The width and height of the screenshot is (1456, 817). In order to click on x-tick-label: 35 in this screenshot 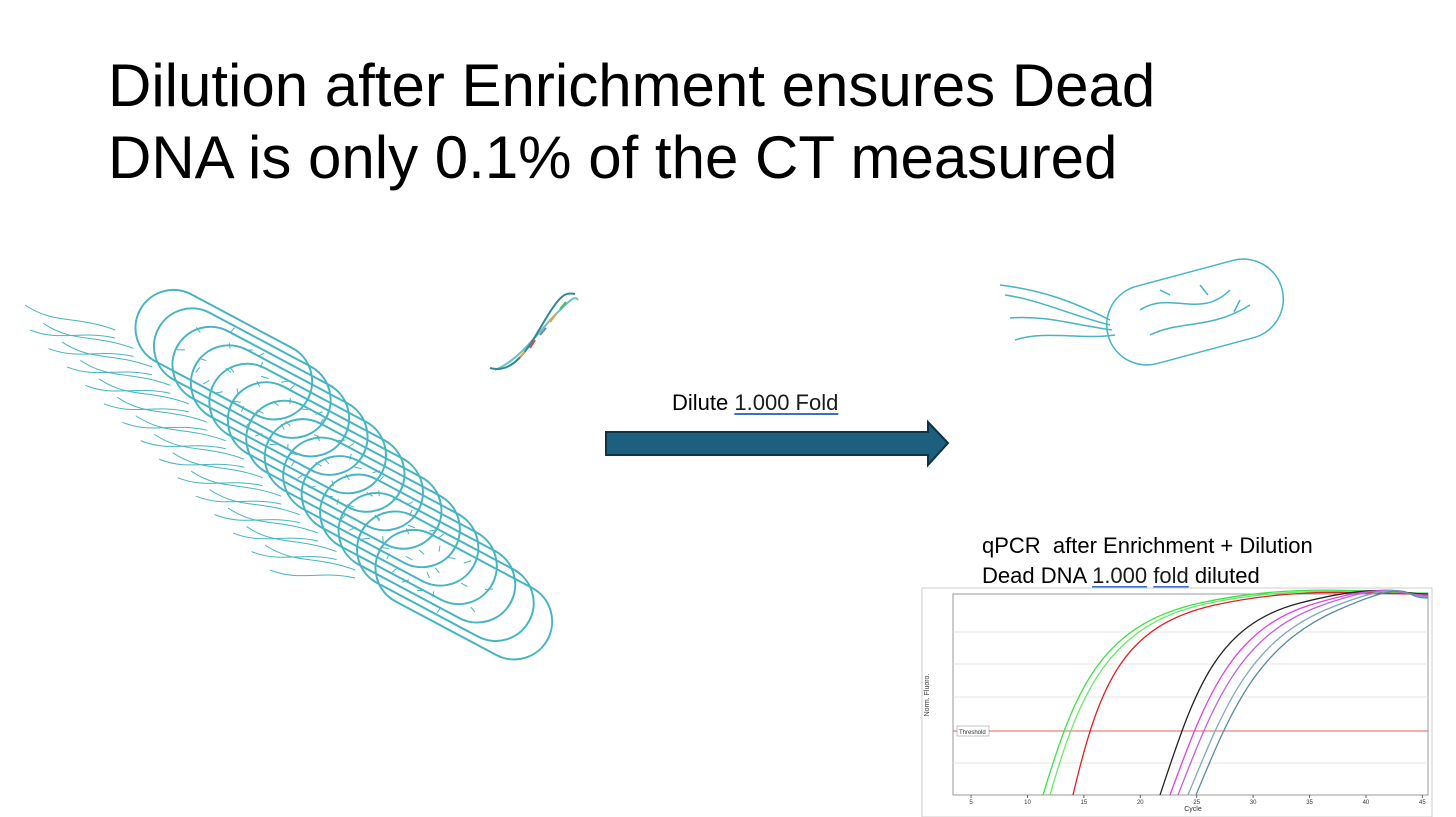, I will do `click(1309, 803)`.